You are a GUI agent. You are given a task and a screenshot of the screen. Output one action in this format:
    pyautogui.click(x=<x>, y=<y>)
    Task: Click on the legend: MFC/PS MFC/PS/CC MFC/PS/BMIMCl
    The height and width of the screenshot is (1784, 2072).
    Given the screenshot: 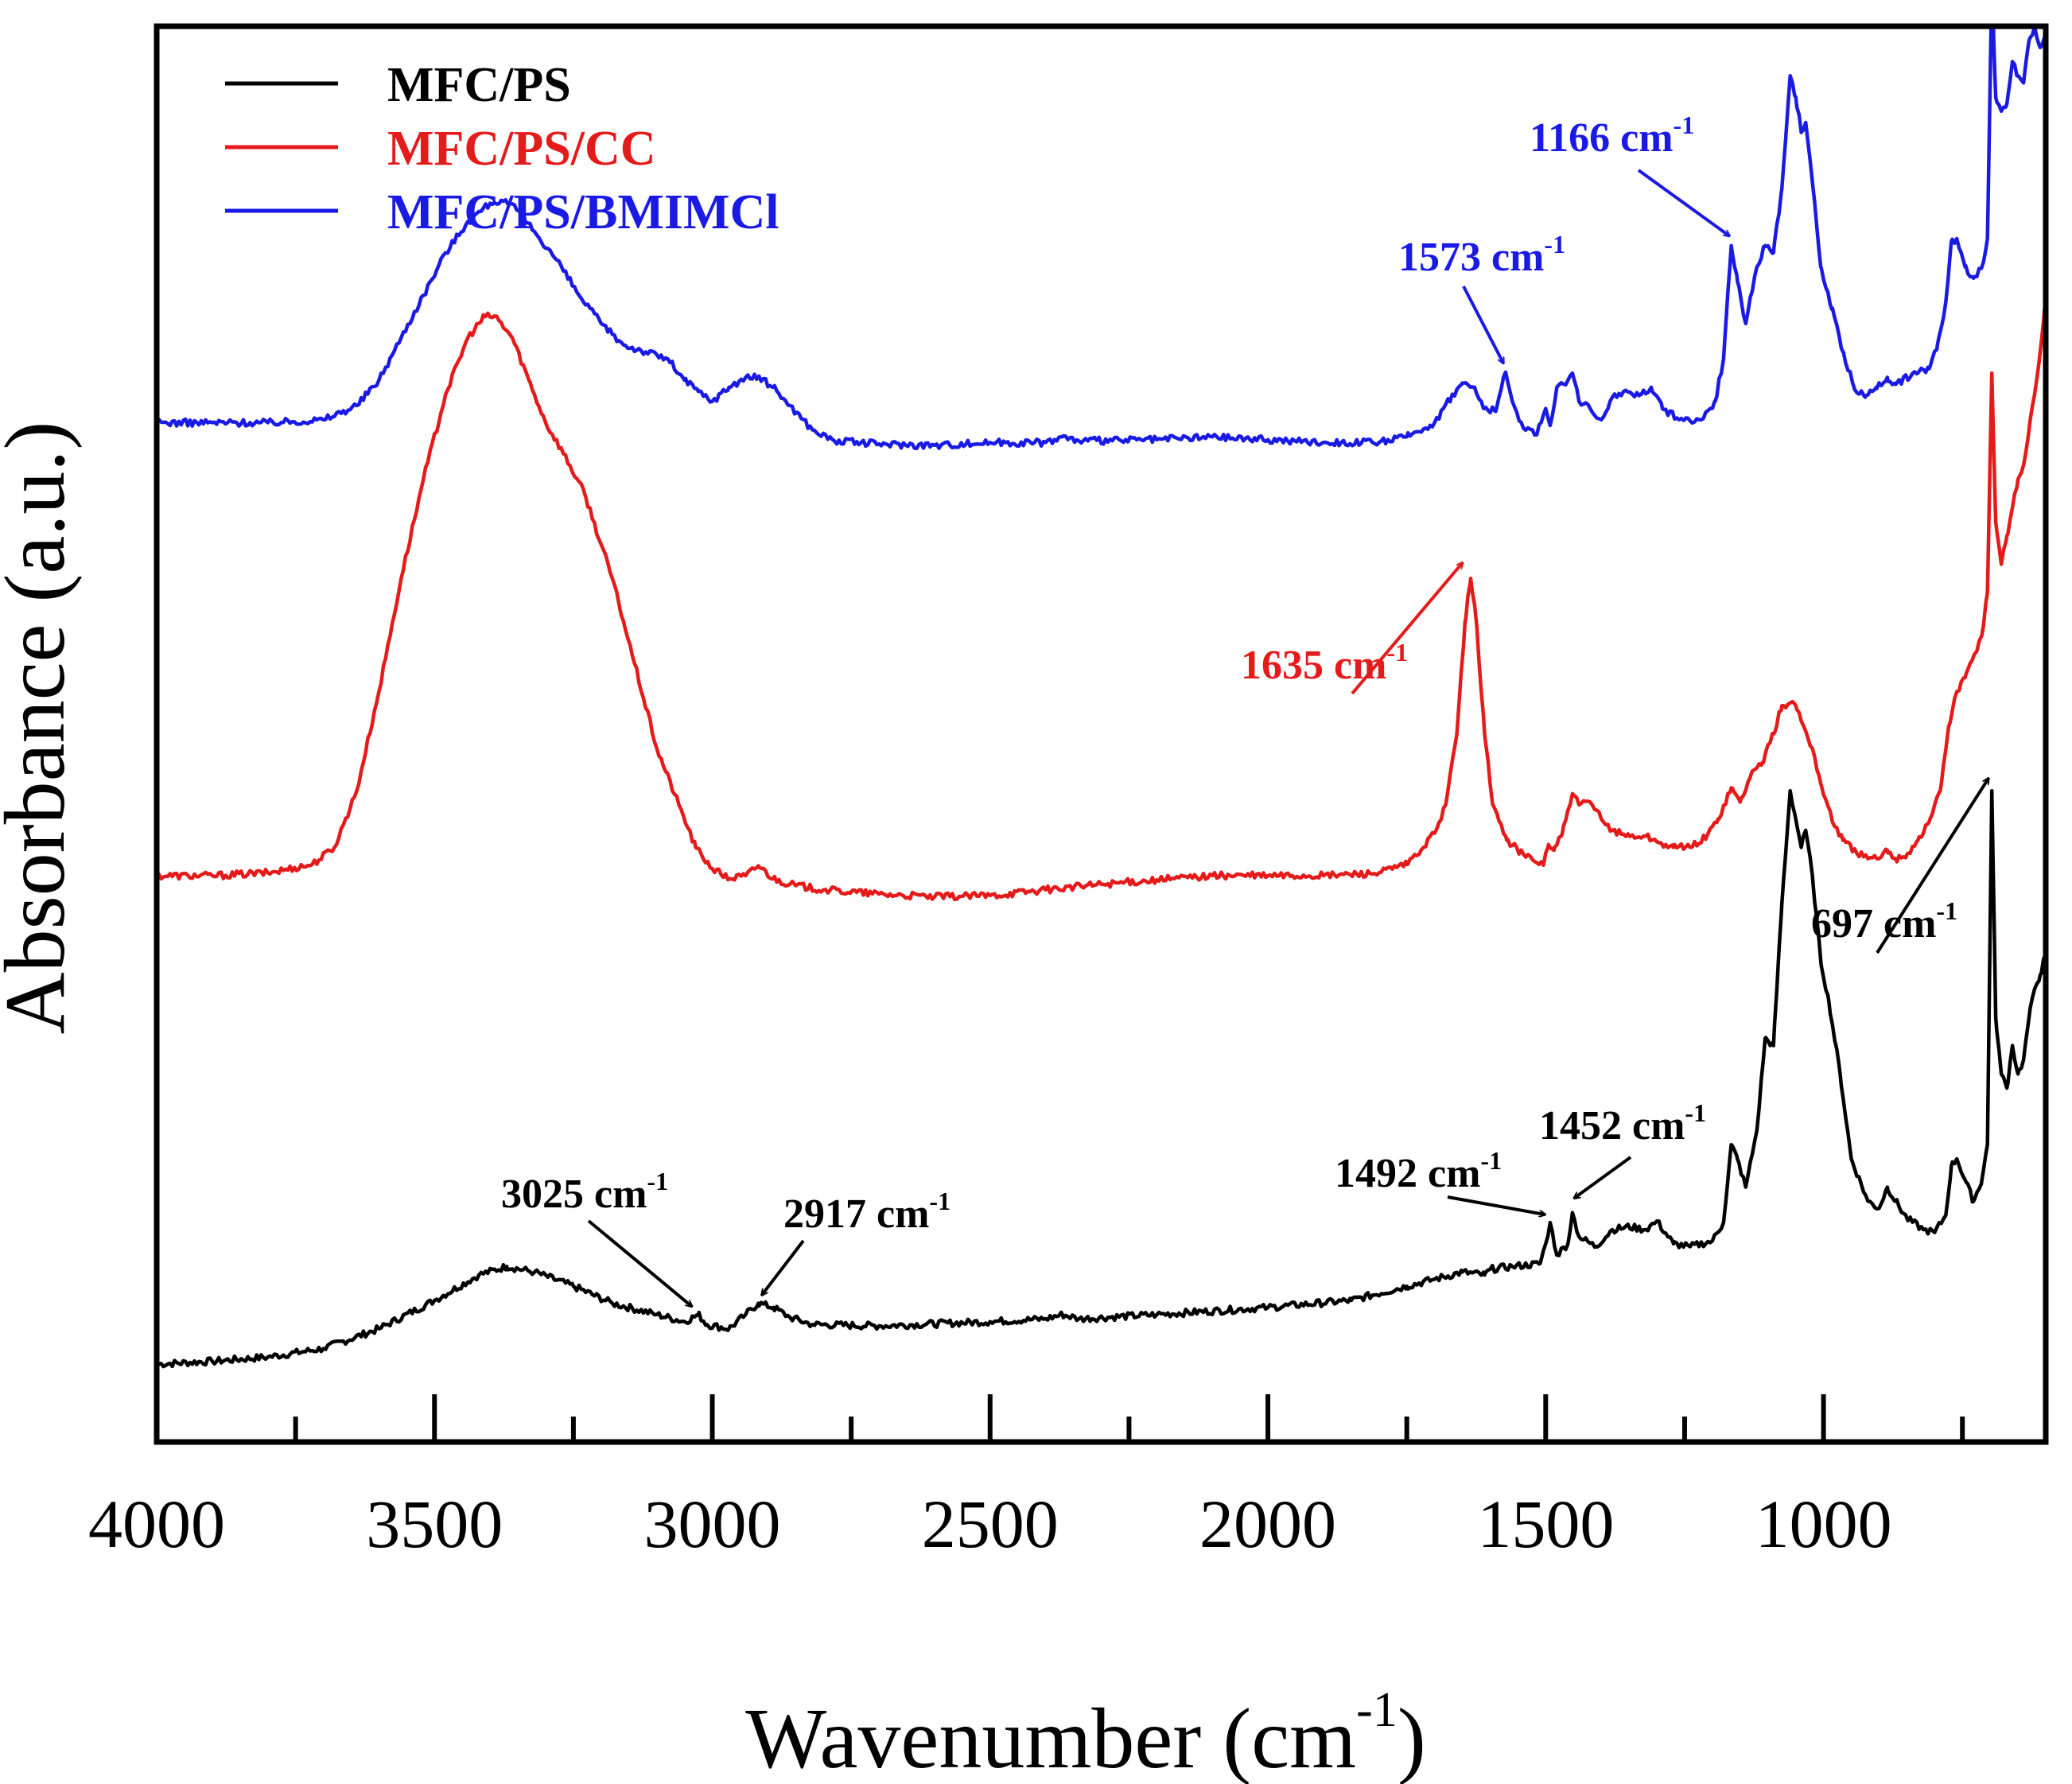 What is the action you would take?
    pyautogui.click(x=502, y=148)
    